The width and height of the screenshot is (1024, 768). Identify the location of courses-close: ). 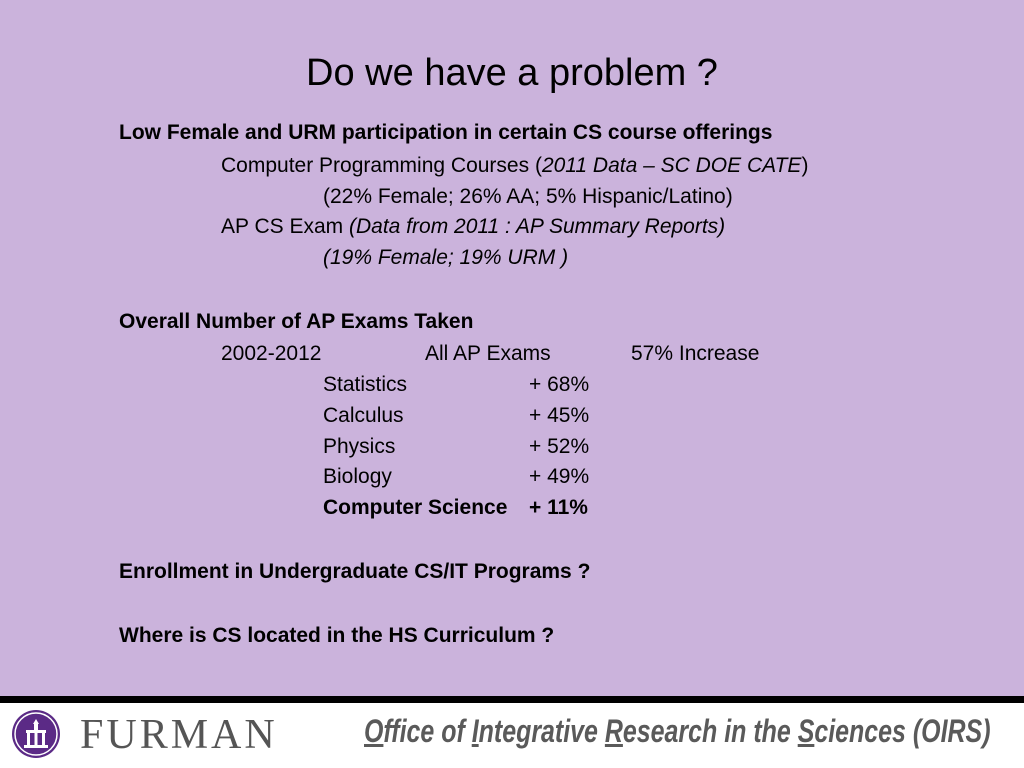
(805, 165).